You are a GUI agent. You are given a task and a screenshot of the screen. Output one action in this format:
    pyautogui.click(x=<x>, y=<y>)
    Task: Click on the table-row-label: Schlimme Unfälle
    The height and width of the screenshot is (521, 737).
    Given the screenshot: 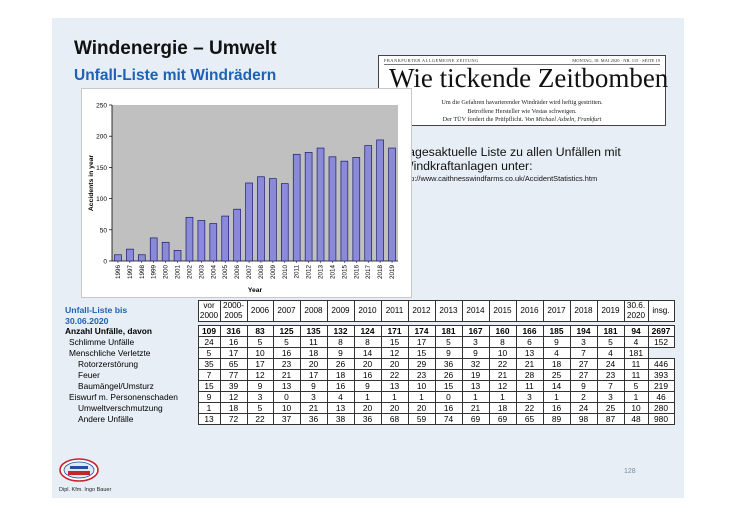 What is the action you would take?
    pyautogui.click(x=102, y=342)
    